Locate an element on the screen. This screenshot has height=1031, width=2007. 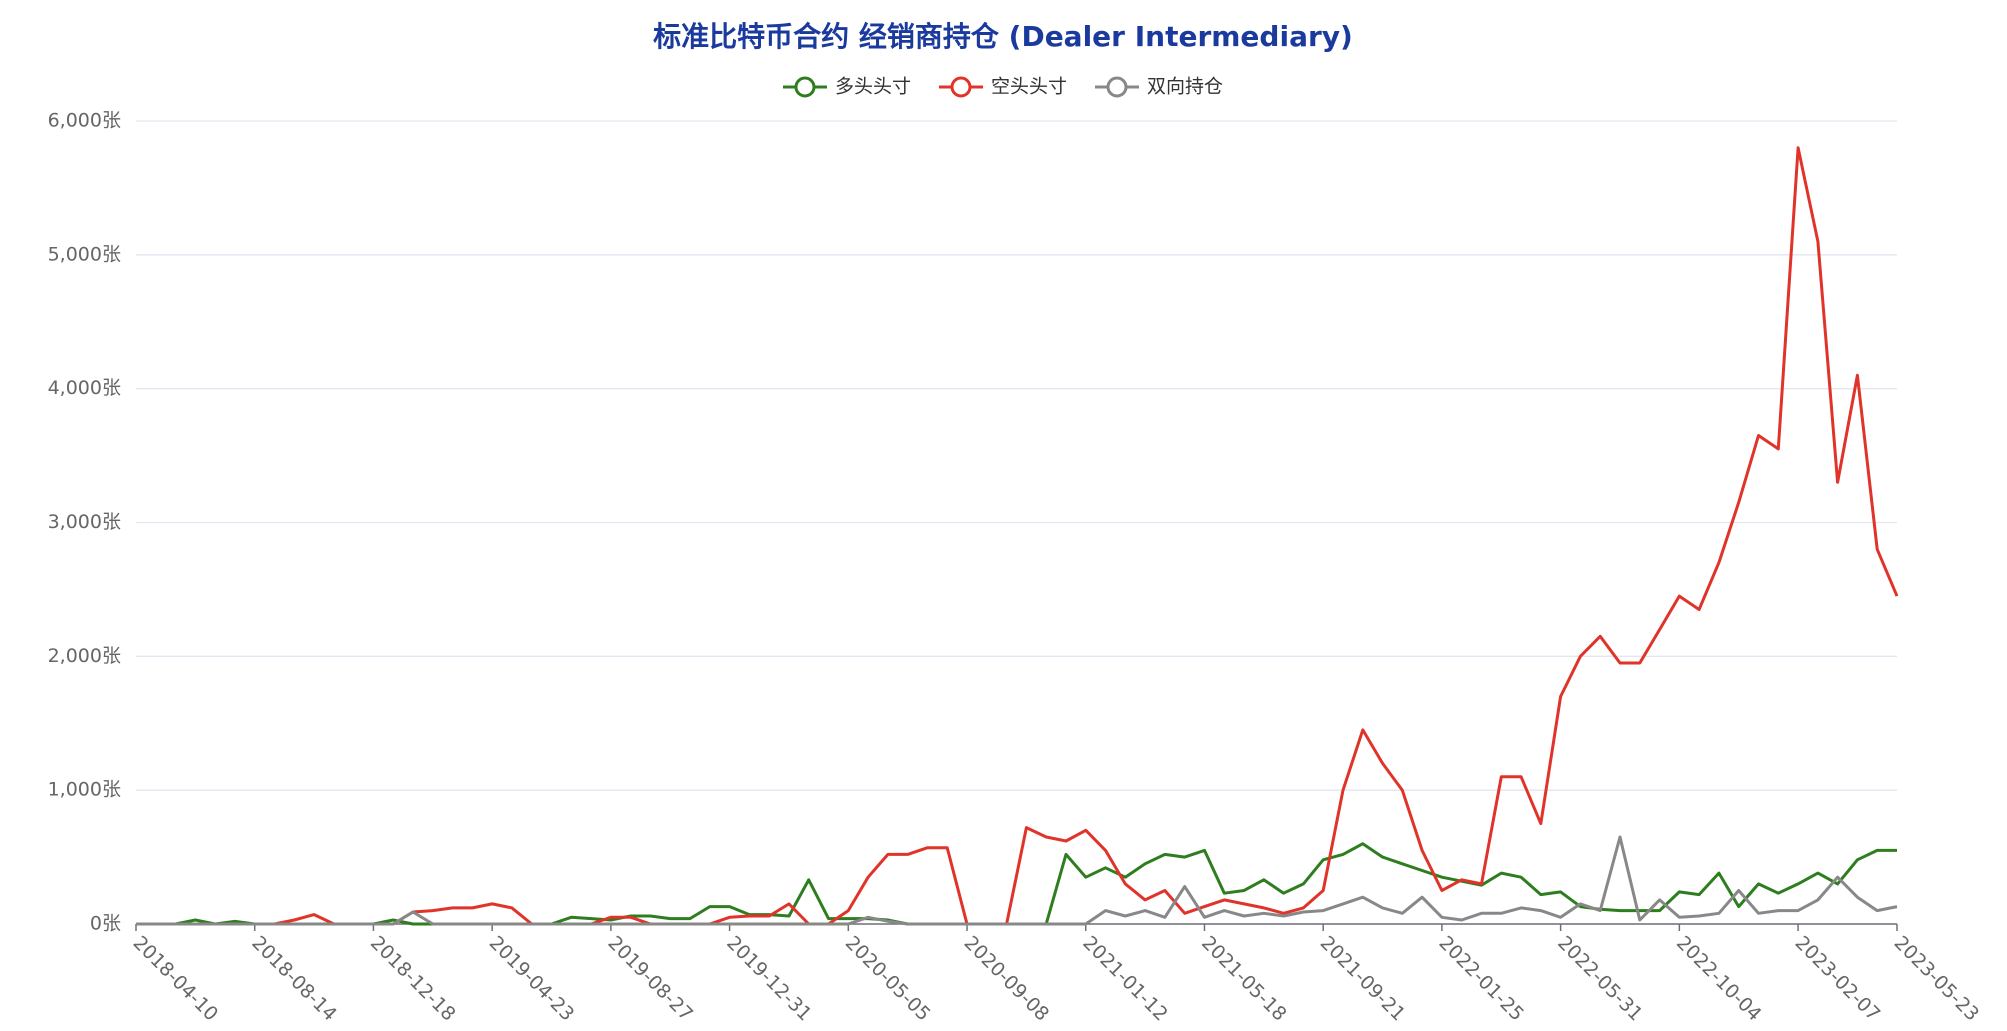
legend-item: 多头头寸 is located at coordinates (846, 87).